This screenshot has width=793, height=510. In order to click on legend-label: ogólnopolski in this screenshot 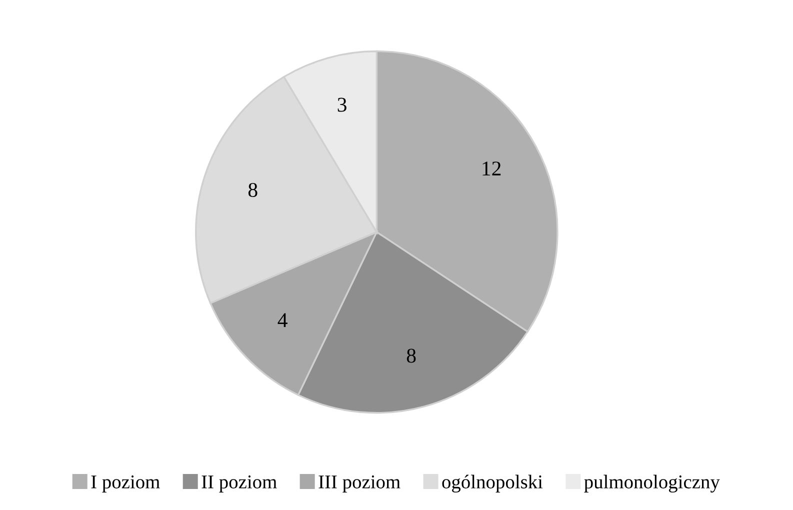, I will do `click(492, 483)`.